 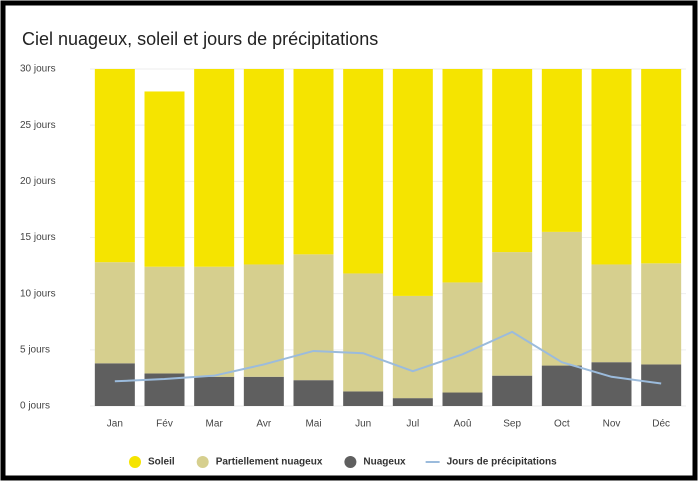 What do you see at coordinates (384, 462) in the screenshot?
I see `legend-label: Nuageux` at bounding box center [384, 462].